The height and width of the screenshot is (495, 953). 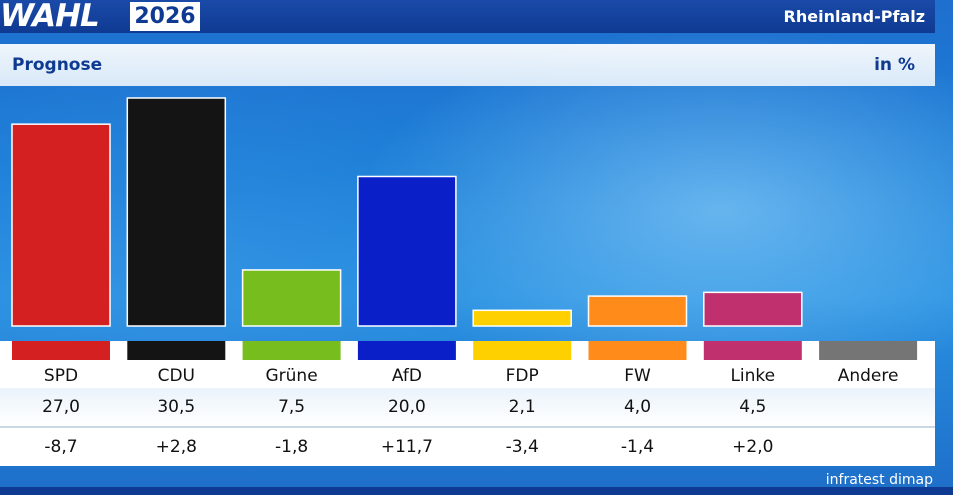 What do you see at coordinates (854, 16) in the screenshot?
I see `region-title: Rheinland-Pfalz` at bounding box center [854, 16].